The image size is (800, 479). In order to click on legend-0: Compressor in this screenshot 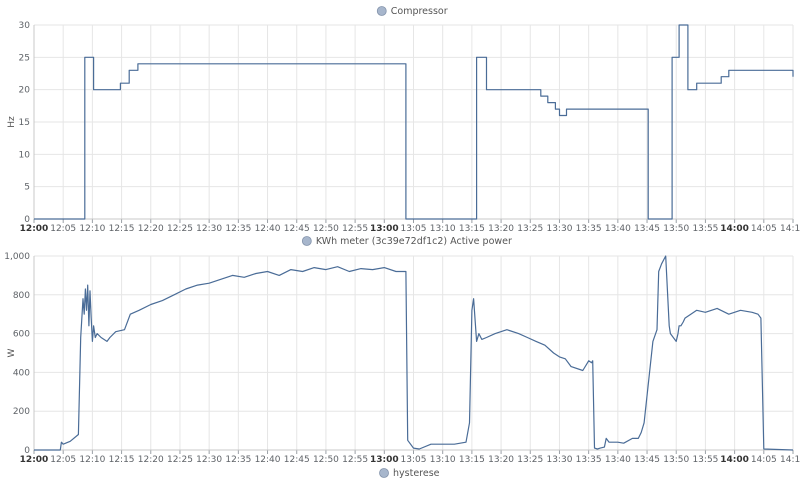, I will do `click(412, 11)`.